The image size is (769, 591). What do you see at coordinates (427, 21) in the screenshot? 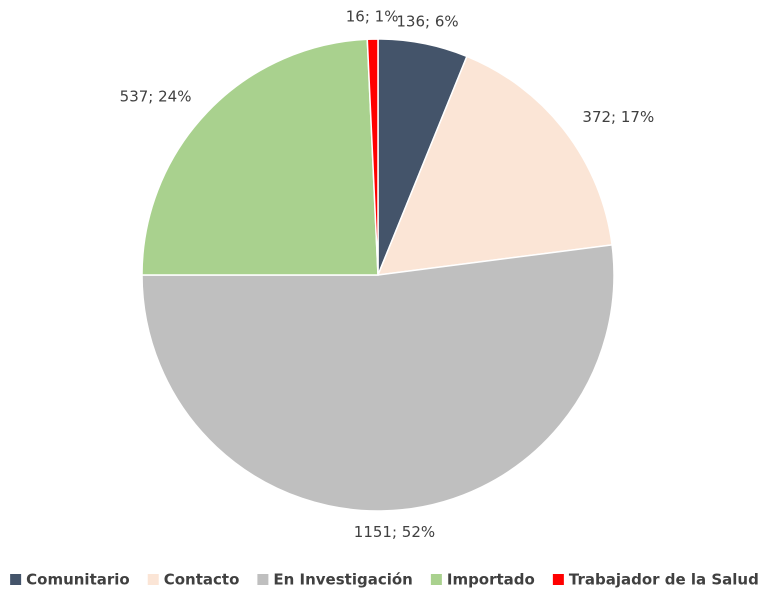
I see `data-label: 136; 6%` at bounding box center [427, 21].